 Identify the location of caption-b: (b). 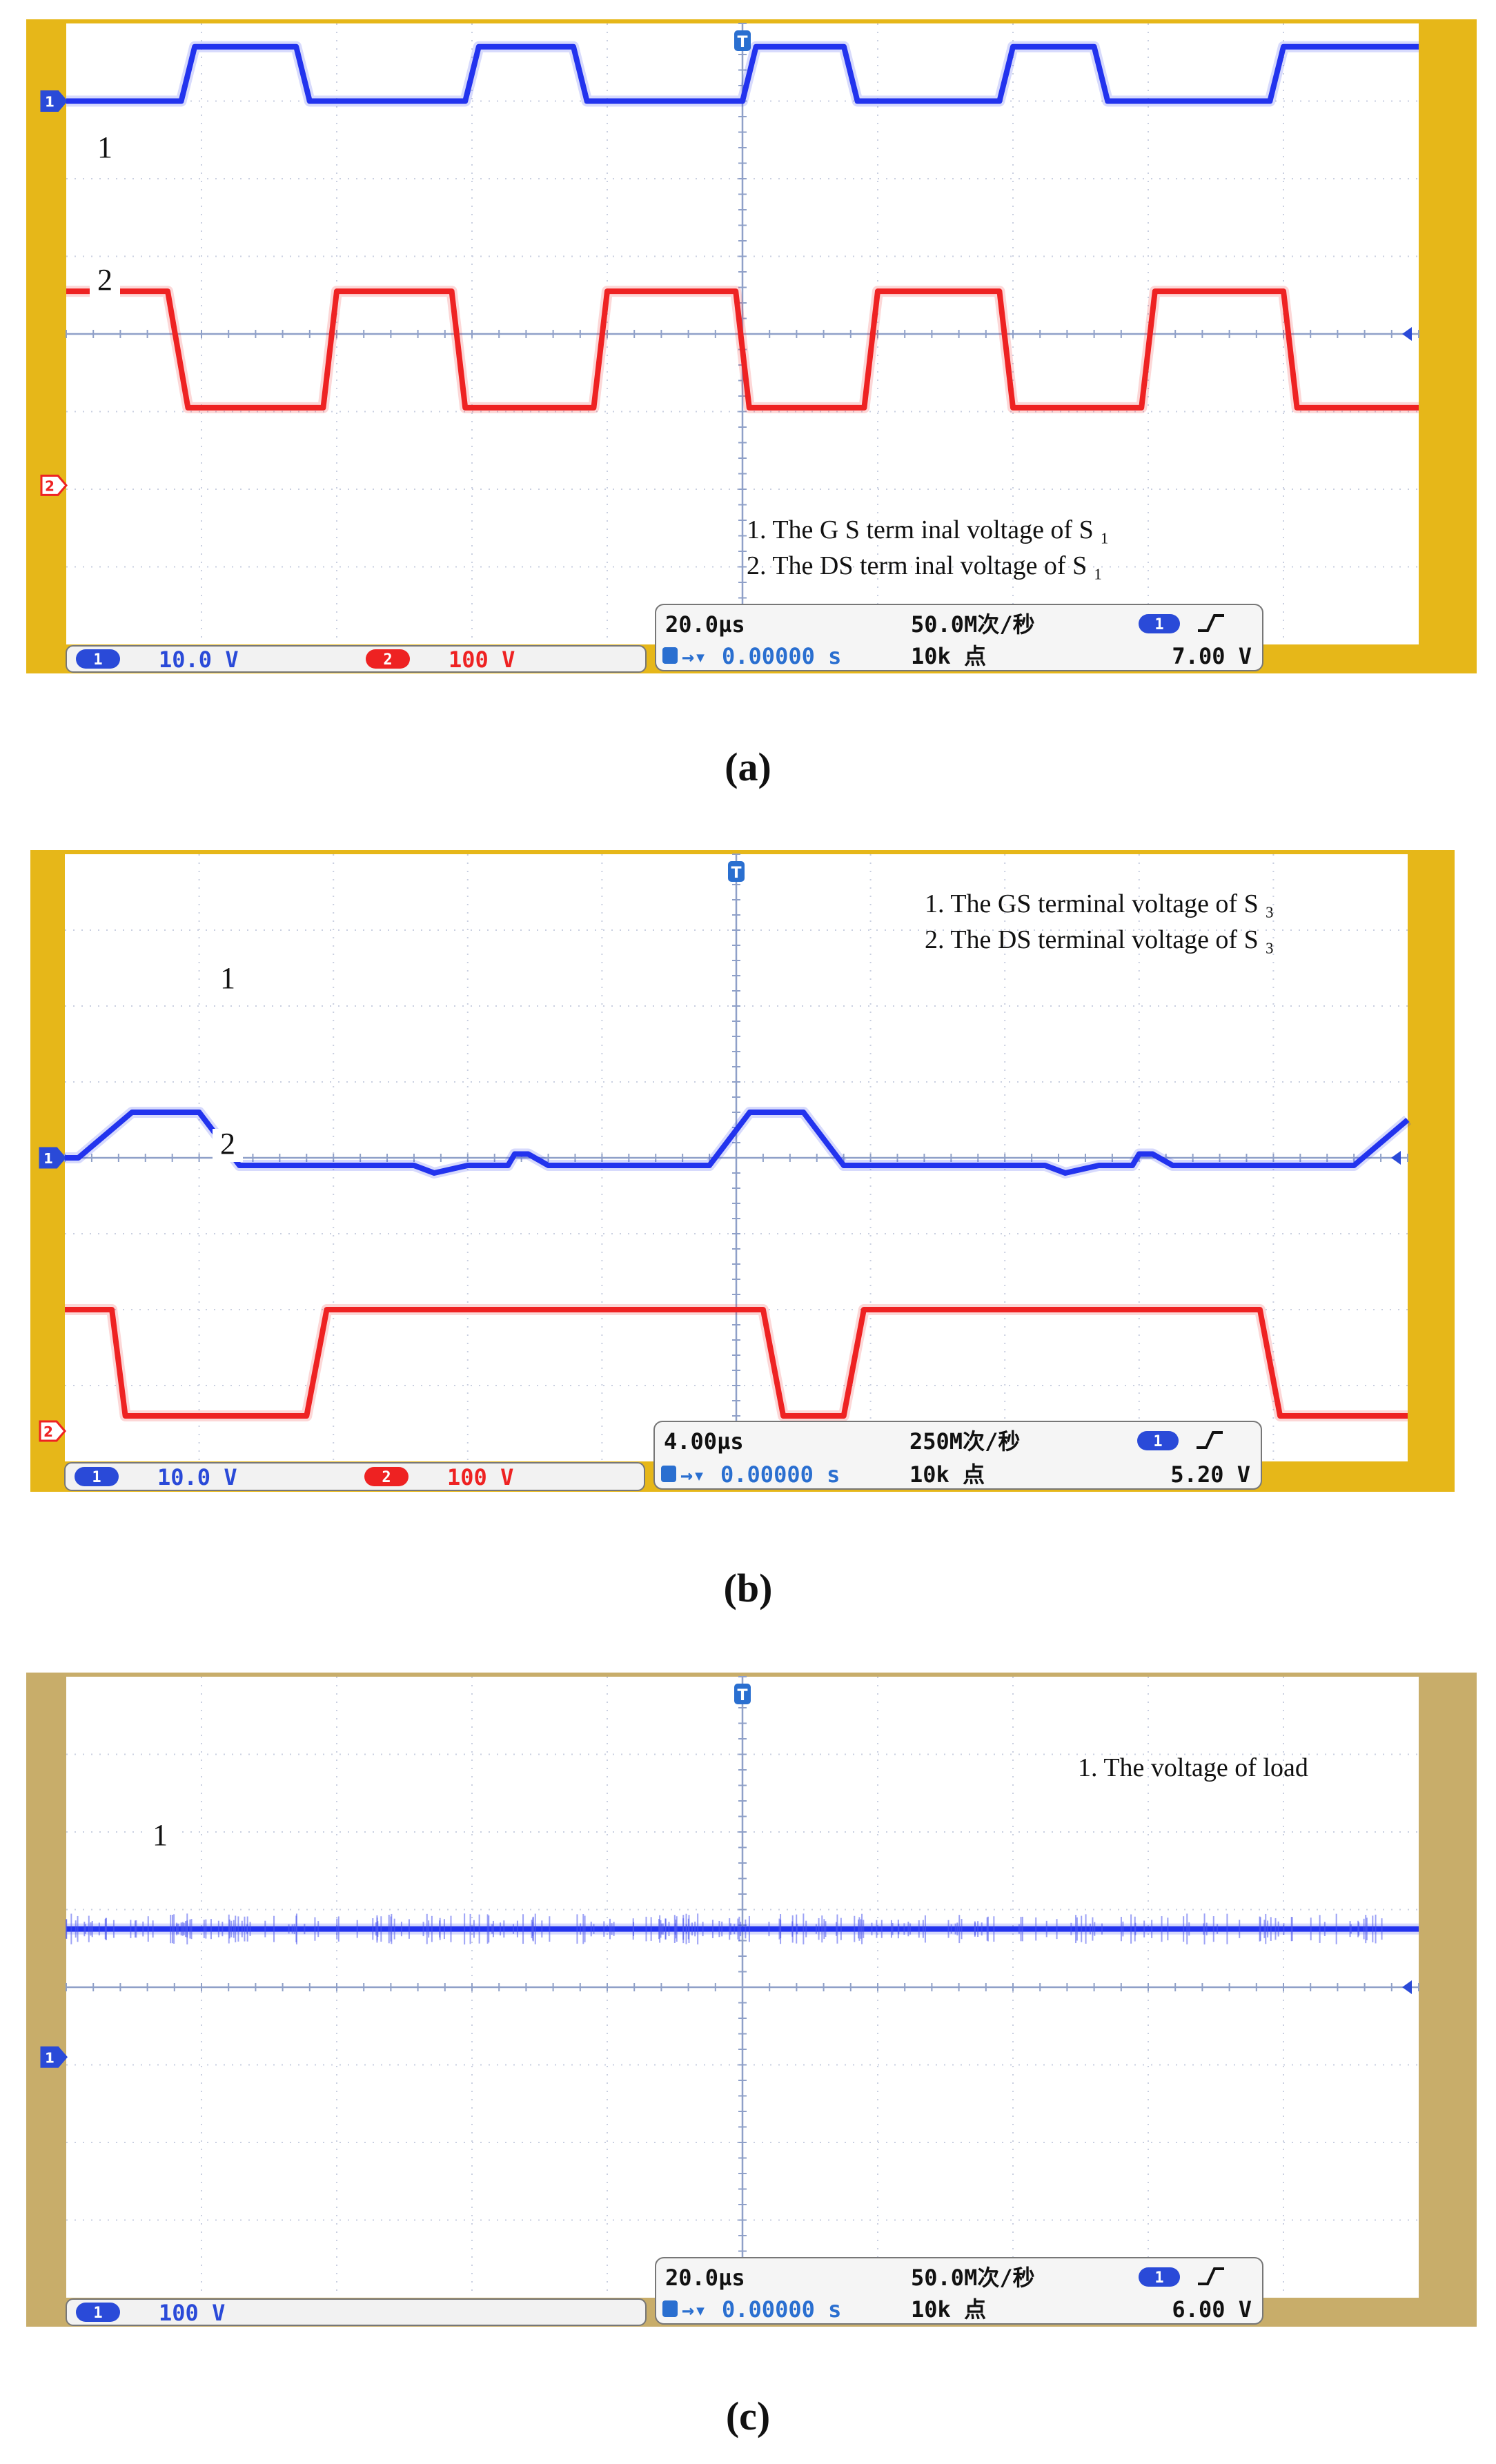
(748, 1588).